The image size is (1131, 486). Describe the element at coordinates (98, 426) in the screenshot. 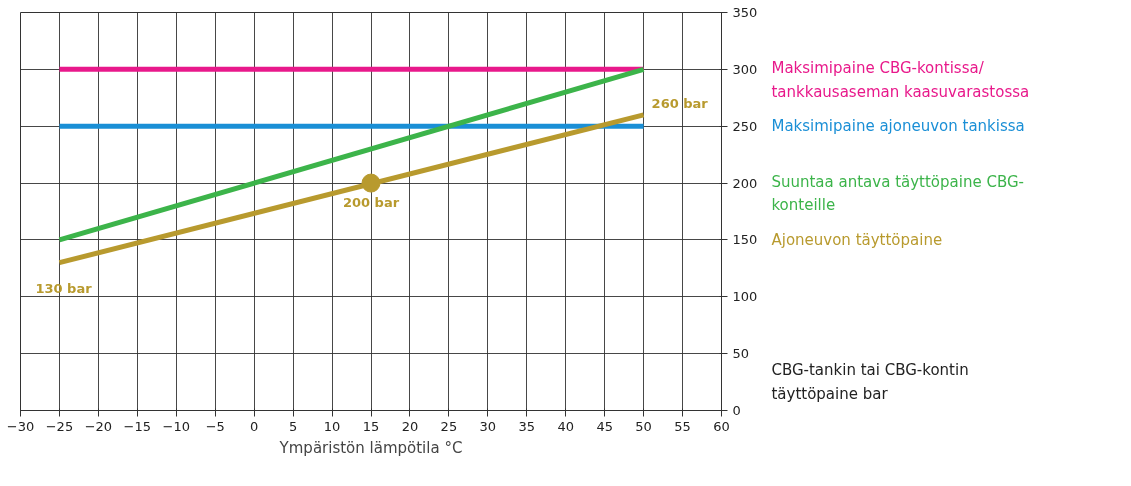

I see `x-tick-label: −20` at that location.